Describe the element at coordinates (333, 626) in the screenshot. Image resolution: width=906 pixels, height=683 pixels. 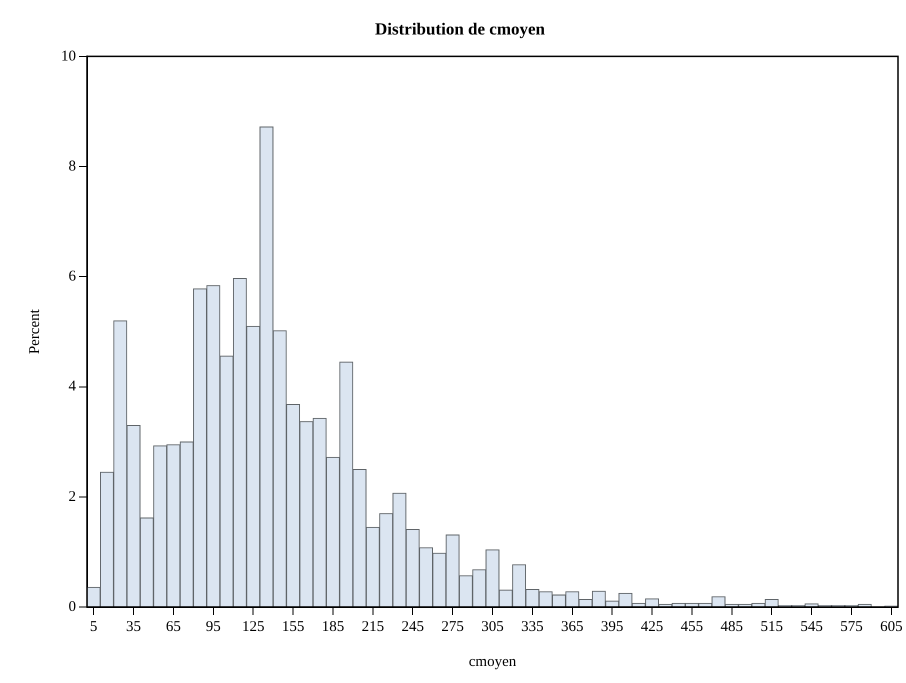
I see `x-tick-label: 185` at that location.